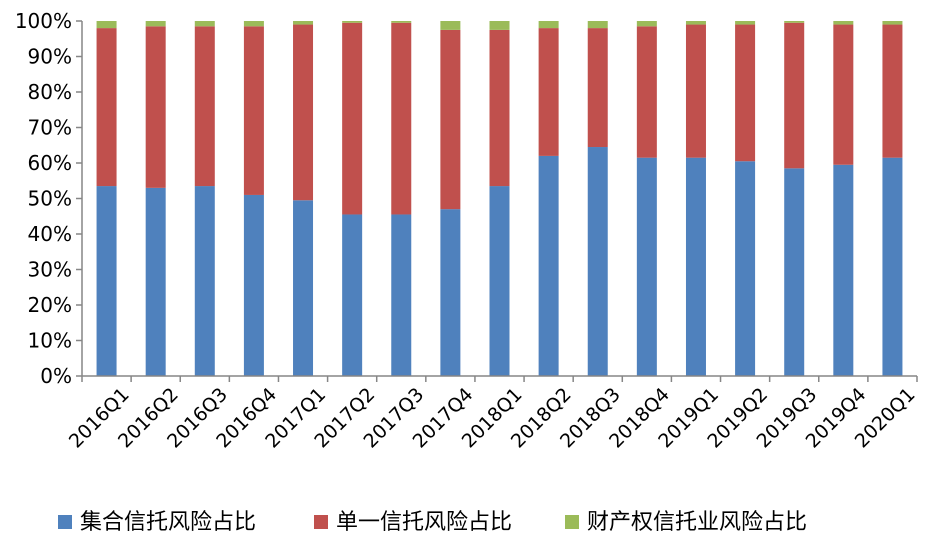  Describe the element at coordinates (548, 92) in the screenshot. I see `bar-segment-series-2-2018Q2` at that location.